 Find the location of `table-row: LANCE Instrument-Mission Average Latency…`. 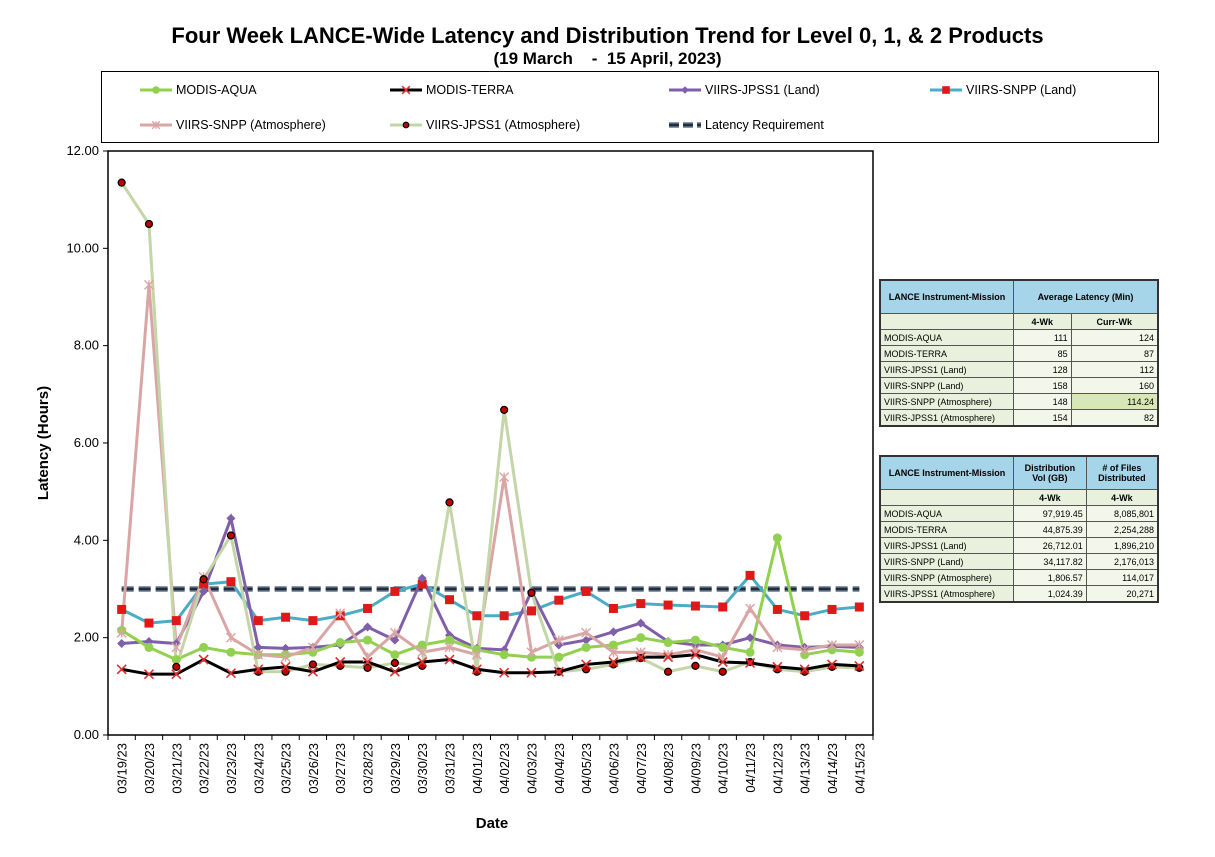

table-row: LANCE Instrument-Mission Average Latency… is located at coordinates (1019, 296).